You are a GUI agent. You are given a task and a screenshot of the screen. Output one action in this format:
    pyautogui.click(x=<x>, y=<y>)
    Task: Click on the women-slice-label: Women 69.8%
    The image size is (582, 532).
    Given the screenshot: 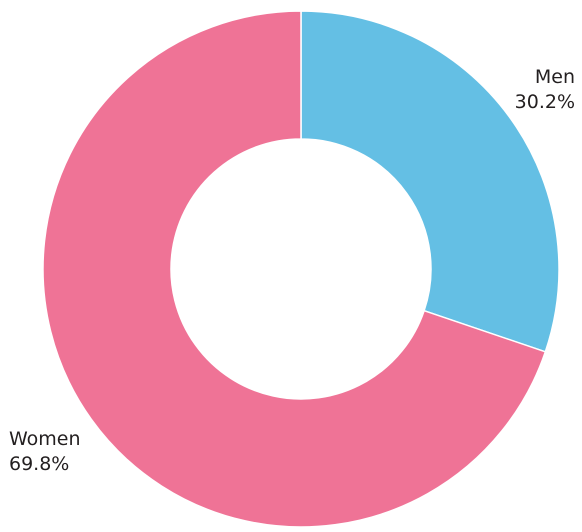 What is the action you would take?
    pyautogui.click(x=45, y=452)
    